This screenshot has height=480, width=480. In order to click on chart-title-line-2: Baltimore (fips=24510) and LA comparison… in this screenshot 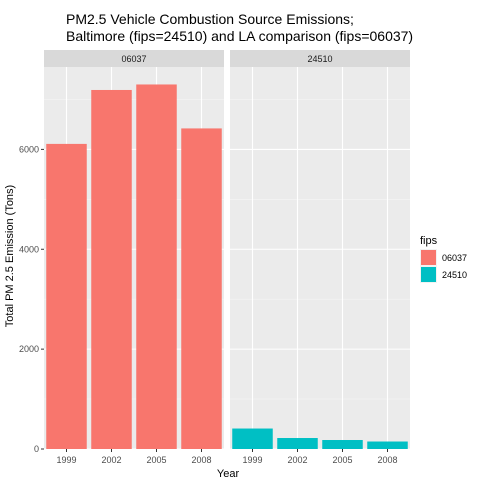, I will do `click(239, 36)`.